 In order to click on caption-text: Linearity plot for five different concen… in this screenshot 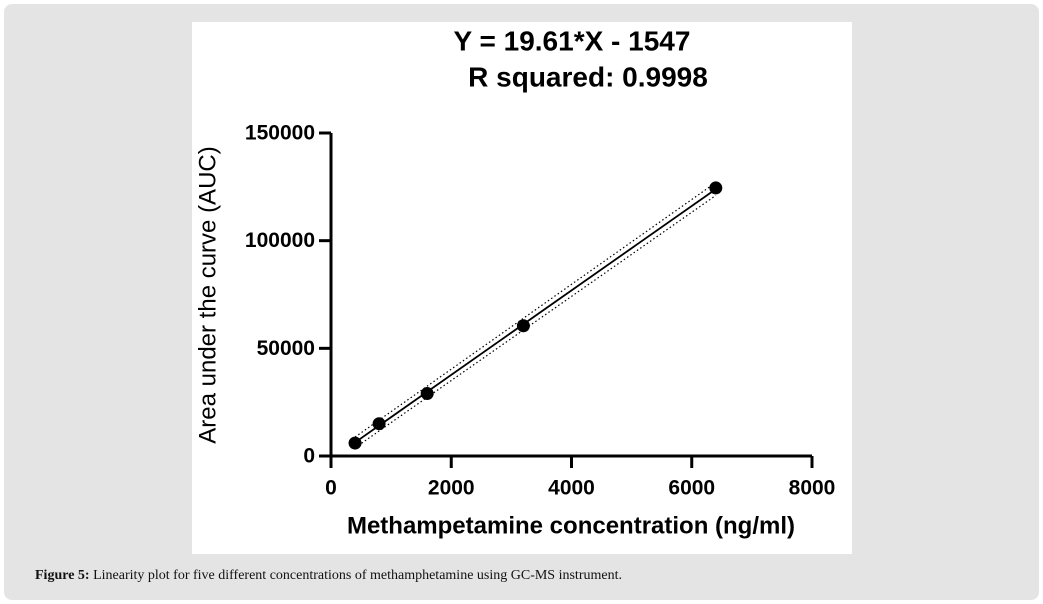, I will do `click(357, 575)`.